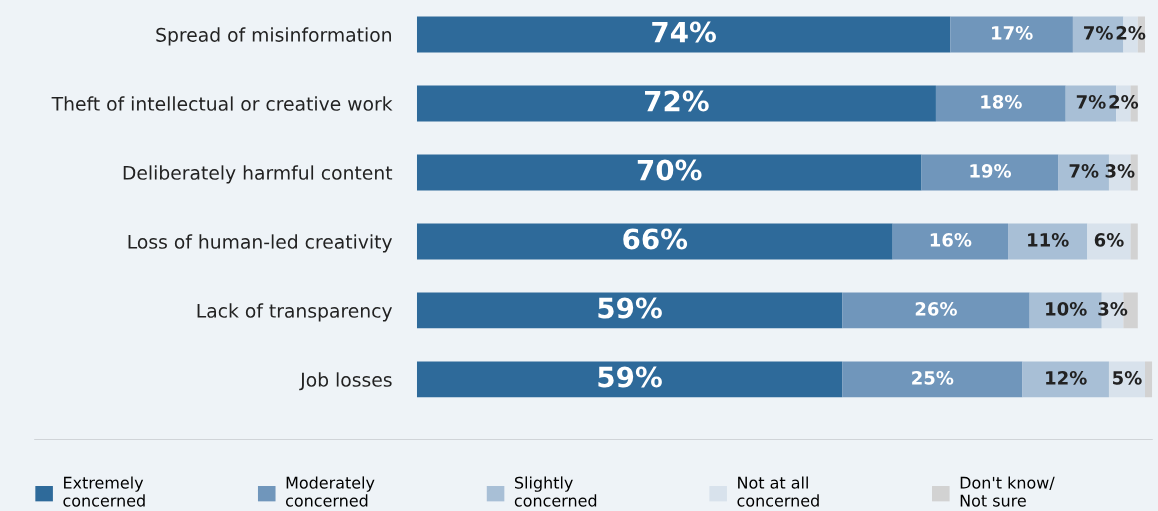 Image resolution: width=1158 pixels, height=511 pixels. Describe the element at coordinates (778, 491) in the screenshot. I see `legend-label: Not at all concerned` at that location.